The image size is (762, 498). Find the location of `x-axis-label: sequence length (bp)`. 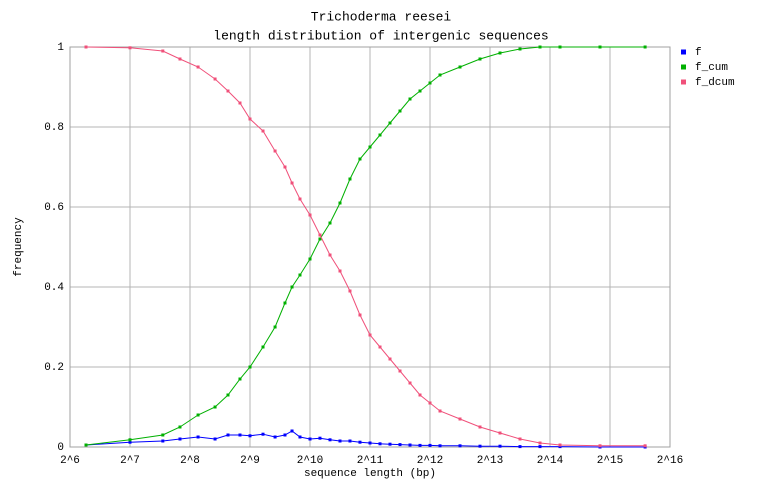

x-axis-label: sequence length (bp) is located at coordinates (370, 474).